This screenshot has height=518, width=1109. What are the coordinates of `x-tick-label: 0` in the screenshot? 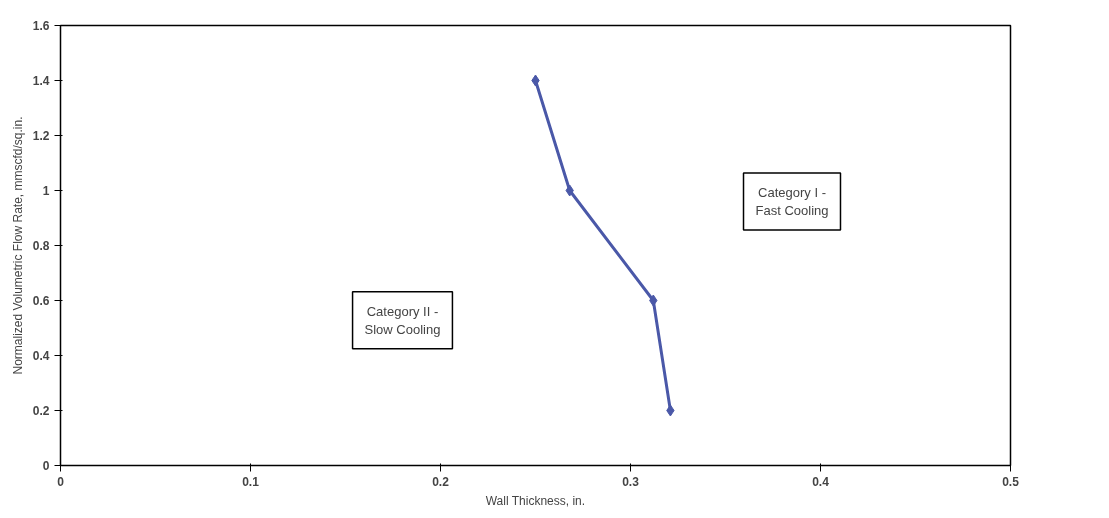 It's located at (61, 481).